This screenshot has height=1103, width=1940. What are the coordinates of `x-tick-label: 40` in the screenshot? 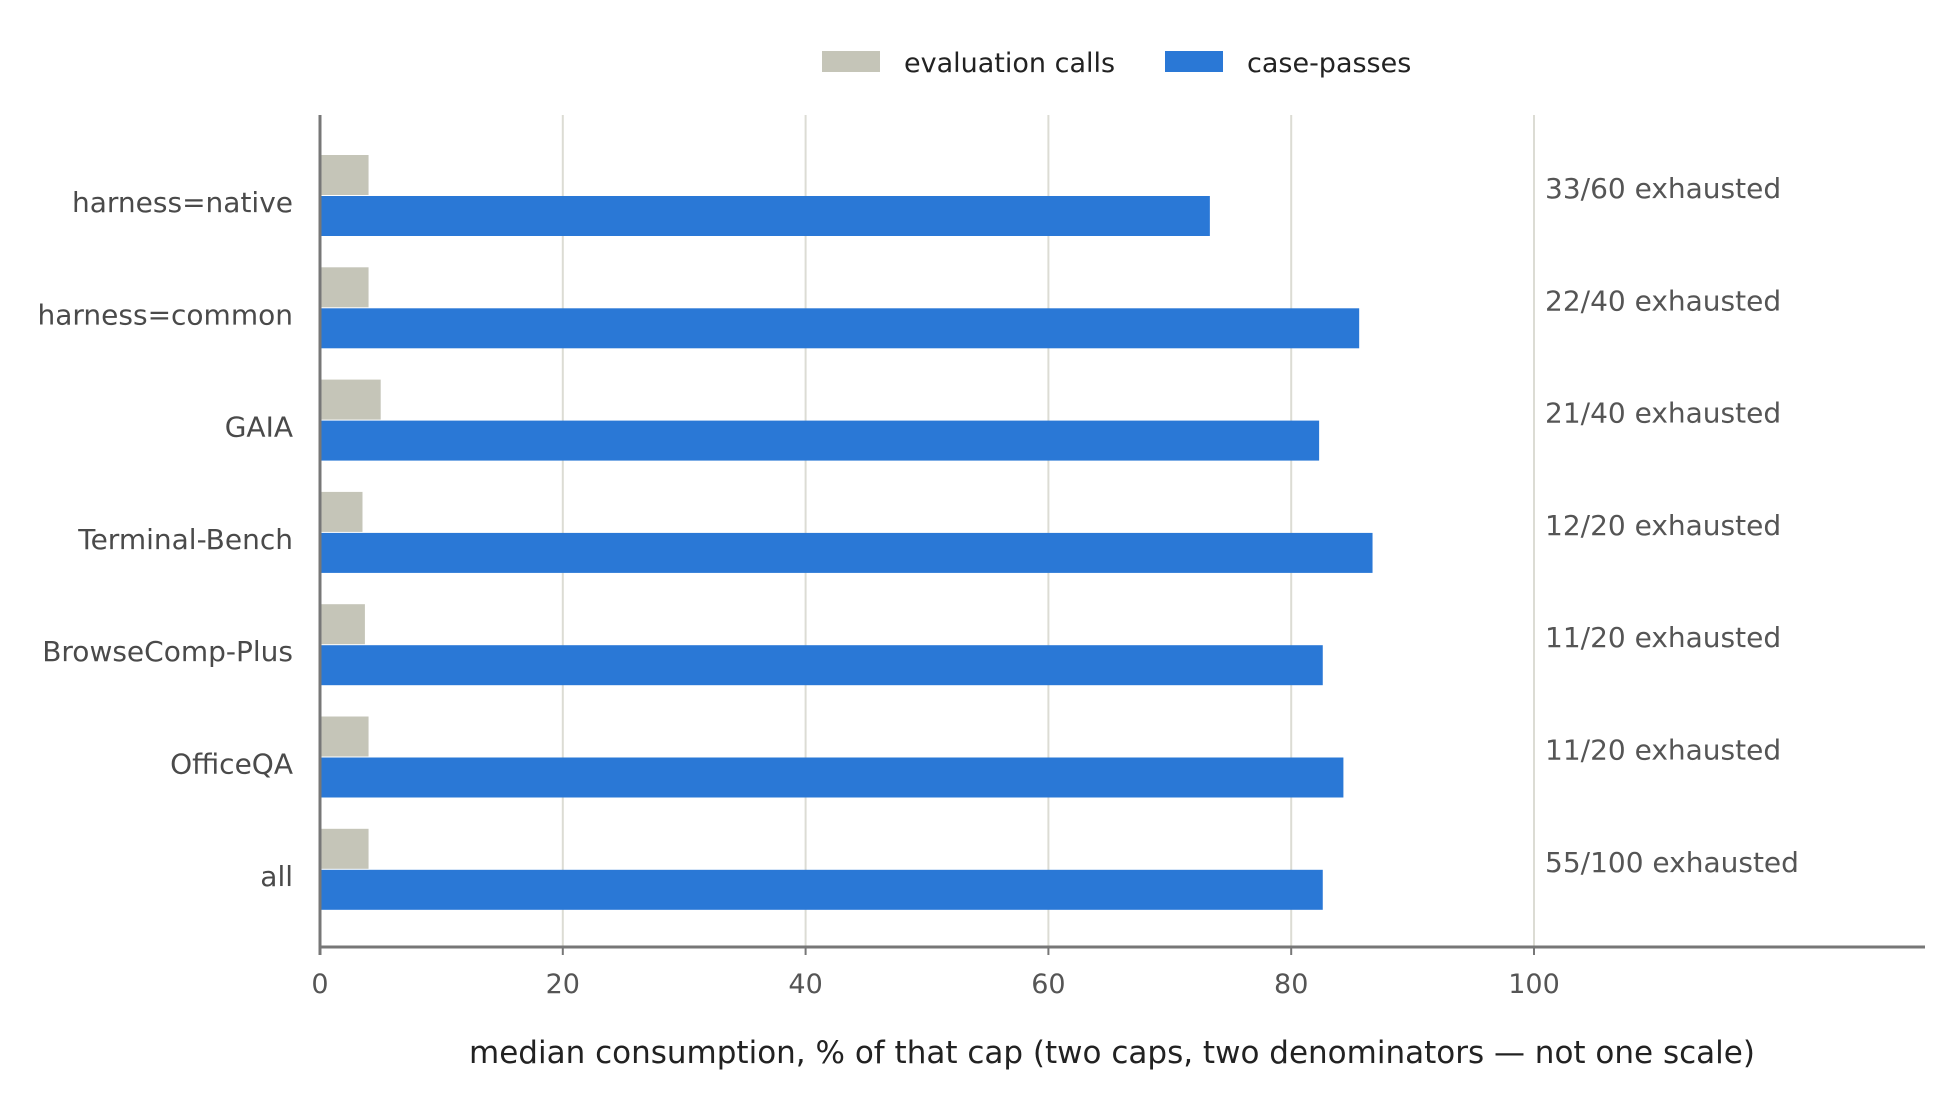 It's located at (805, 984).